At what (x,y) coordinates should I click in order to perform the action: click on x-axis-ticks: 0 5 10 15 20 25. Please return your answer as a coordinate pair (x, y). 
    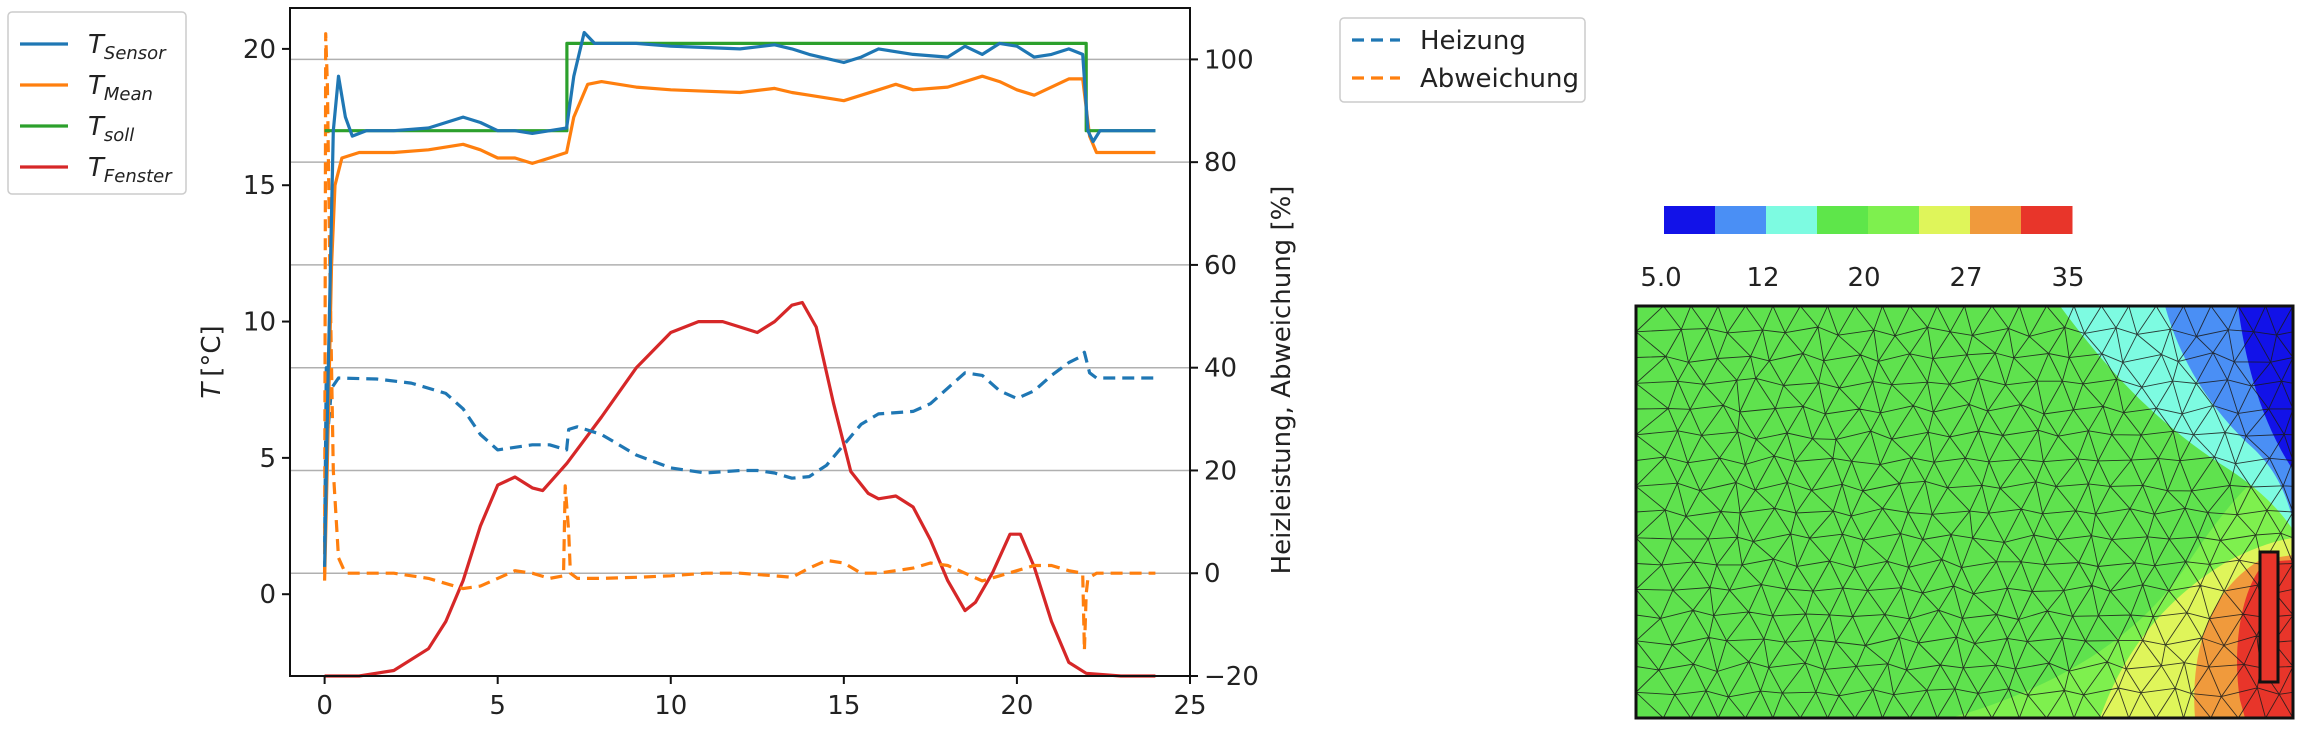
    Looking at the image, I should click on (761, 698).